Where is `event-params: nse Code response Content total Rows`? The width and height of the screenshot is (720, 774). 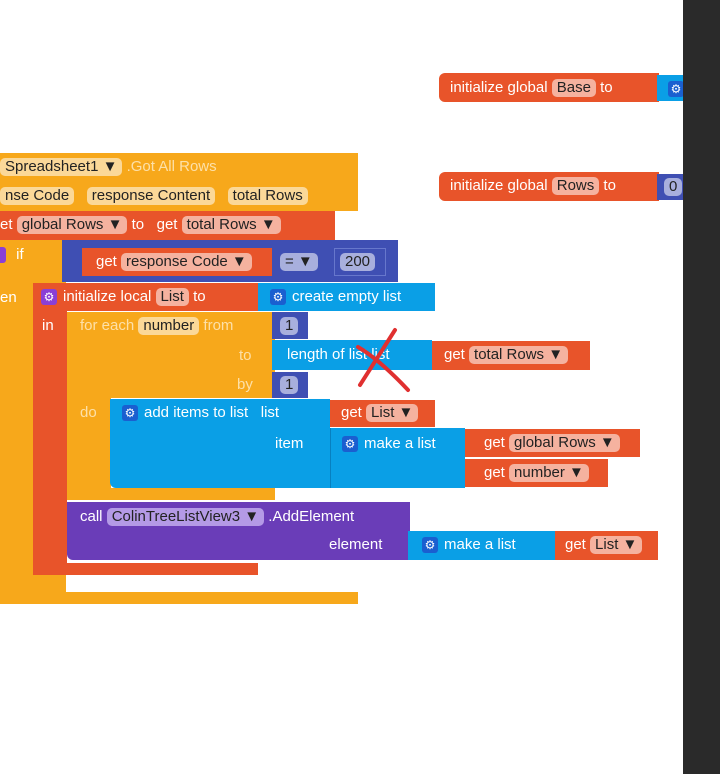
event-params: nse Code response Content total Rows is located at coordinates (154, 196).